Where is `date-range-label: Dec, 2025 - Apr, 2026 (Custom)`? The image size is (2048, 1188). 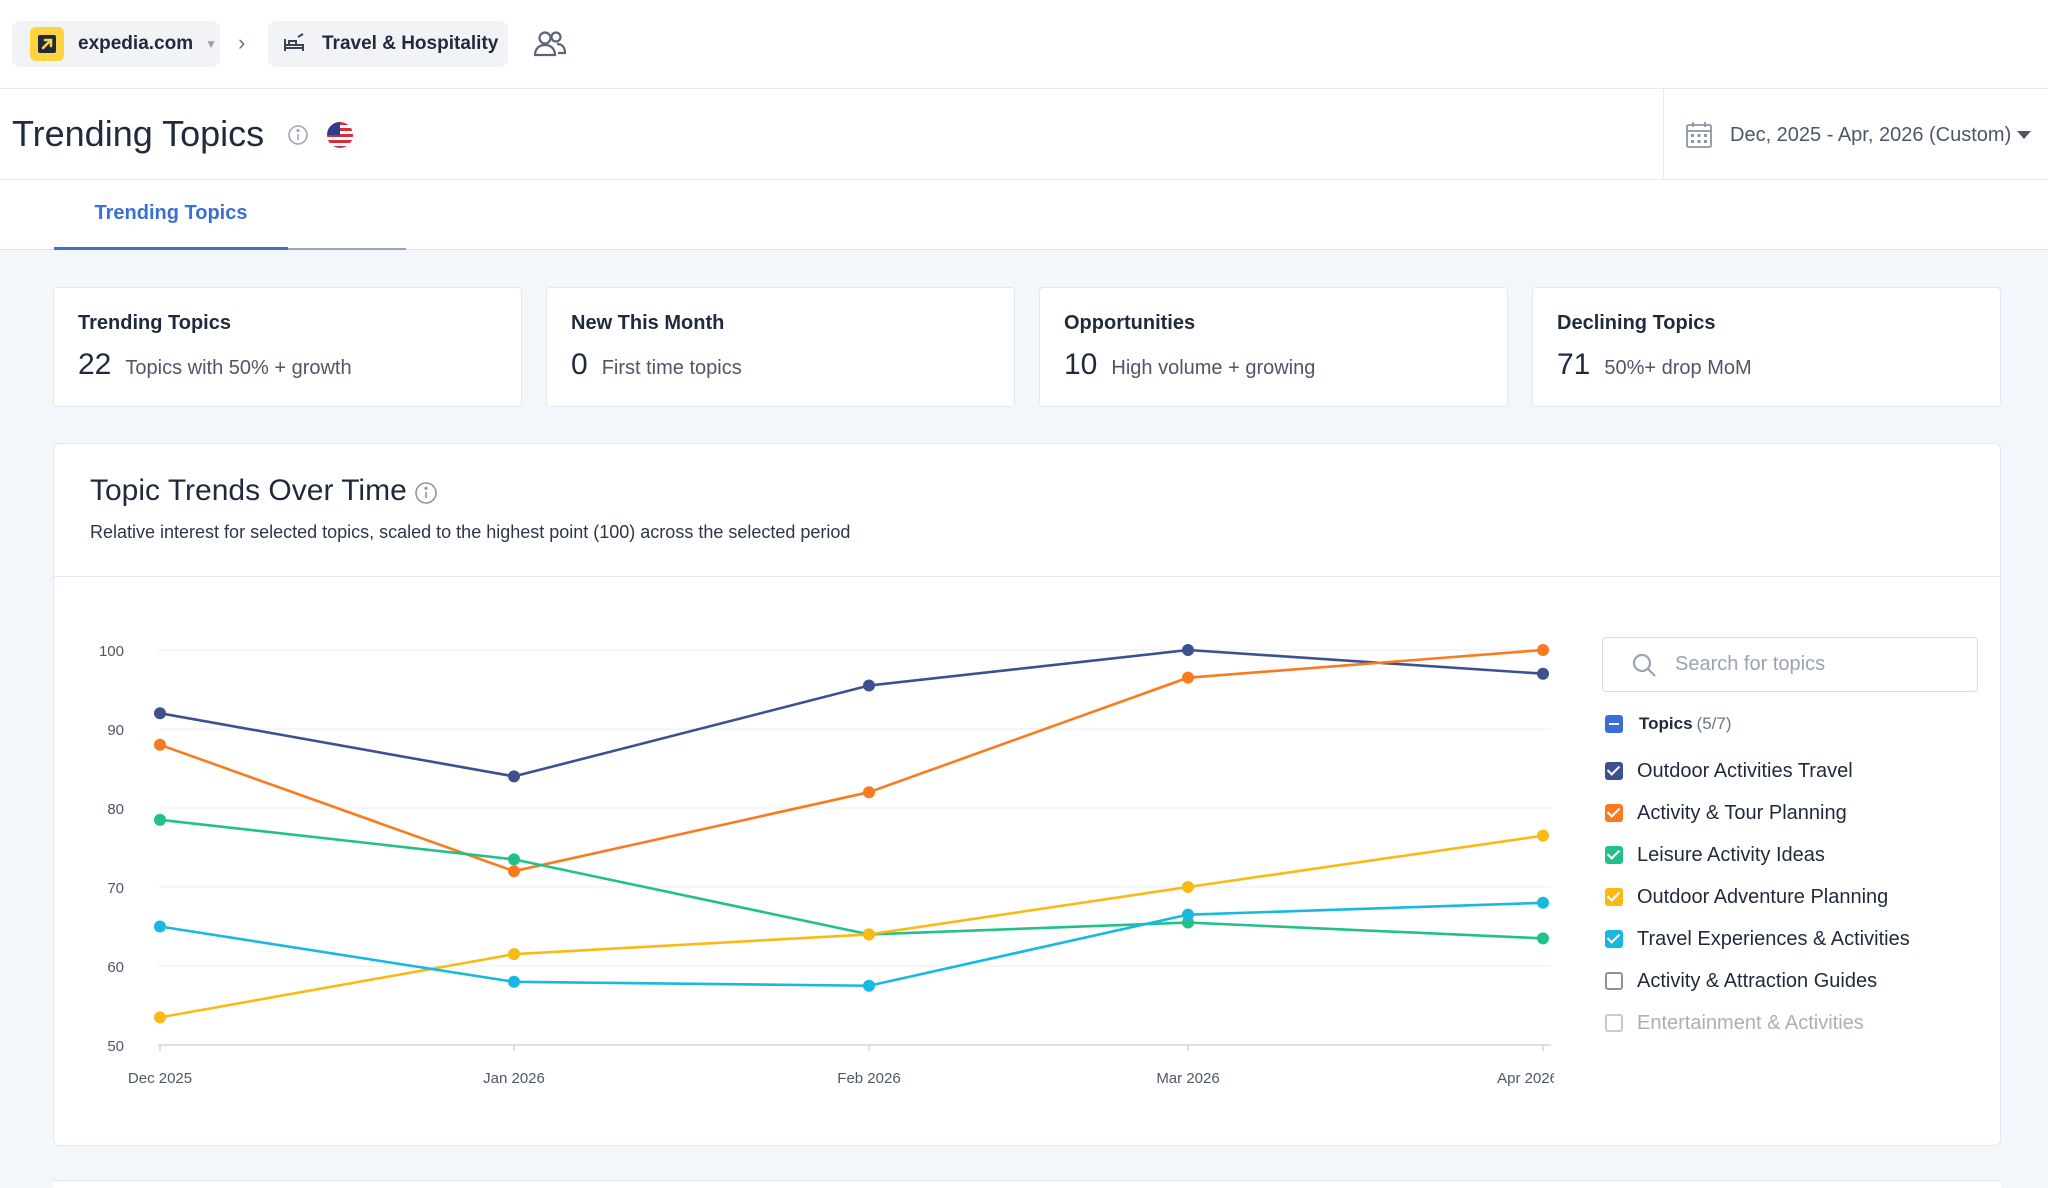 date-range-label: Dec, 2025 - Apr, 2026 (Custom) is located at coordinates (1871, 134).